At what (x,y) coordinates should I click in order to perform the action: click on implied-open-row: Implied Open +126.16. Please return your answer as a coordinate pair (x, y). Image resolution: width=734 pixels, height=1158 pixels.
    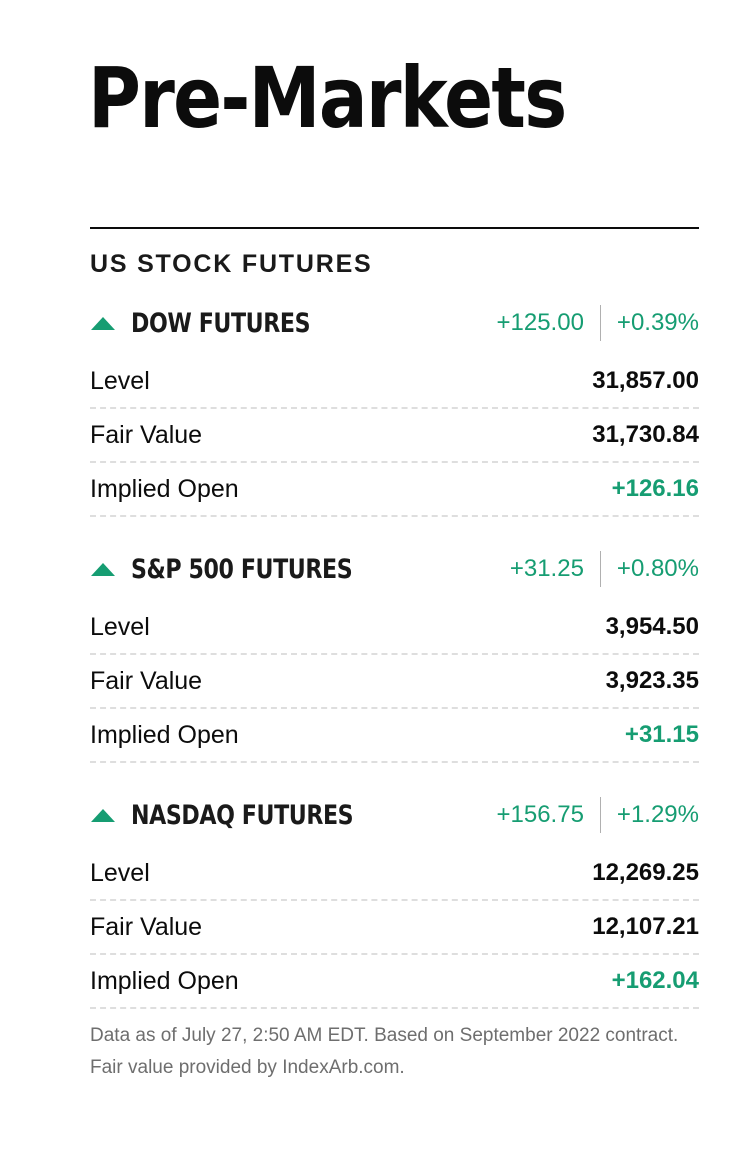
    Looking at the image, I should click on (394, 490).